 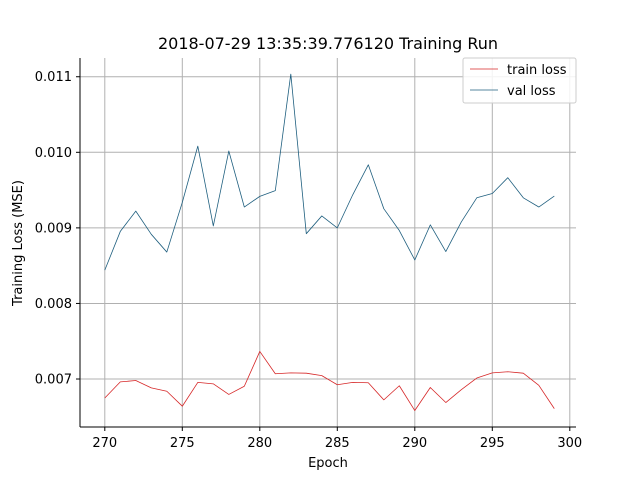 What do you see at coordinates (329, 381) in the screenshot?
I see `series-line-train-loss` at bounding box center [329, 381].